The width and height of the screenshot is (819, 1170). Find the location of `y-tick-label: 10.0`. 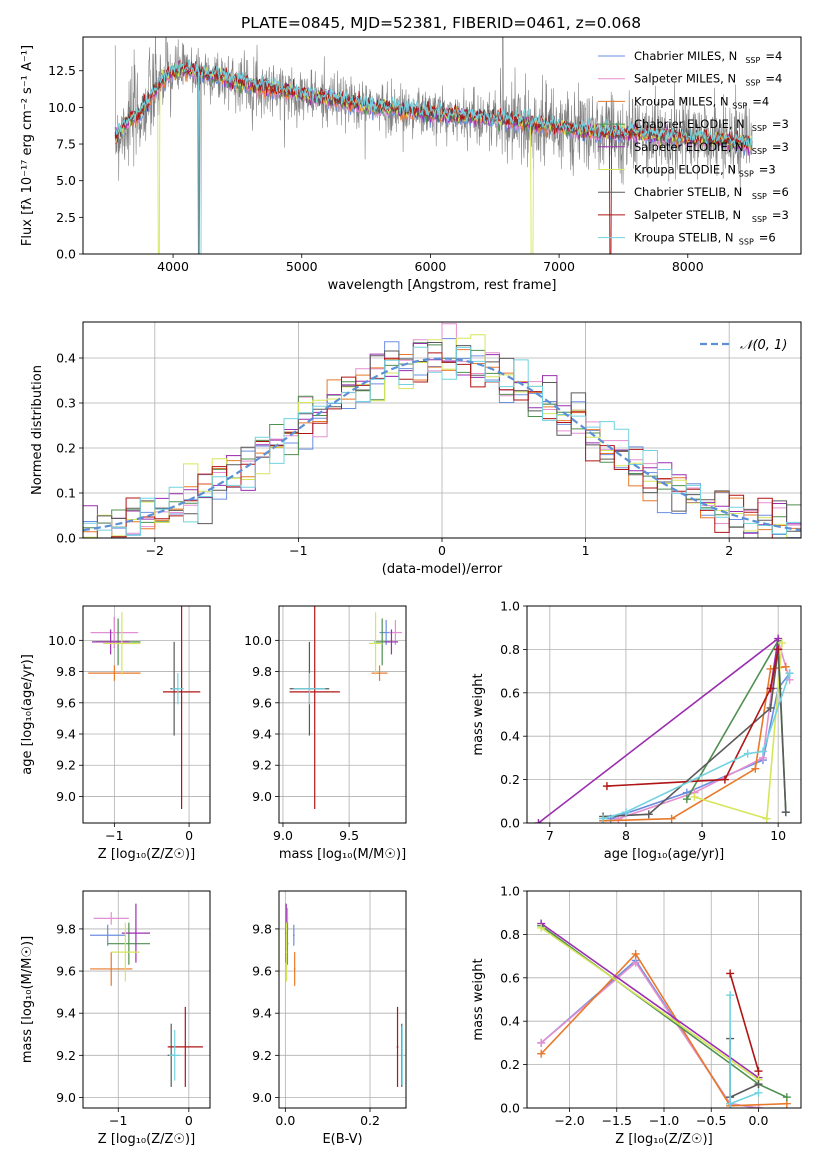

y-tick-label: 10.0 is located at coordinates (258, 640).